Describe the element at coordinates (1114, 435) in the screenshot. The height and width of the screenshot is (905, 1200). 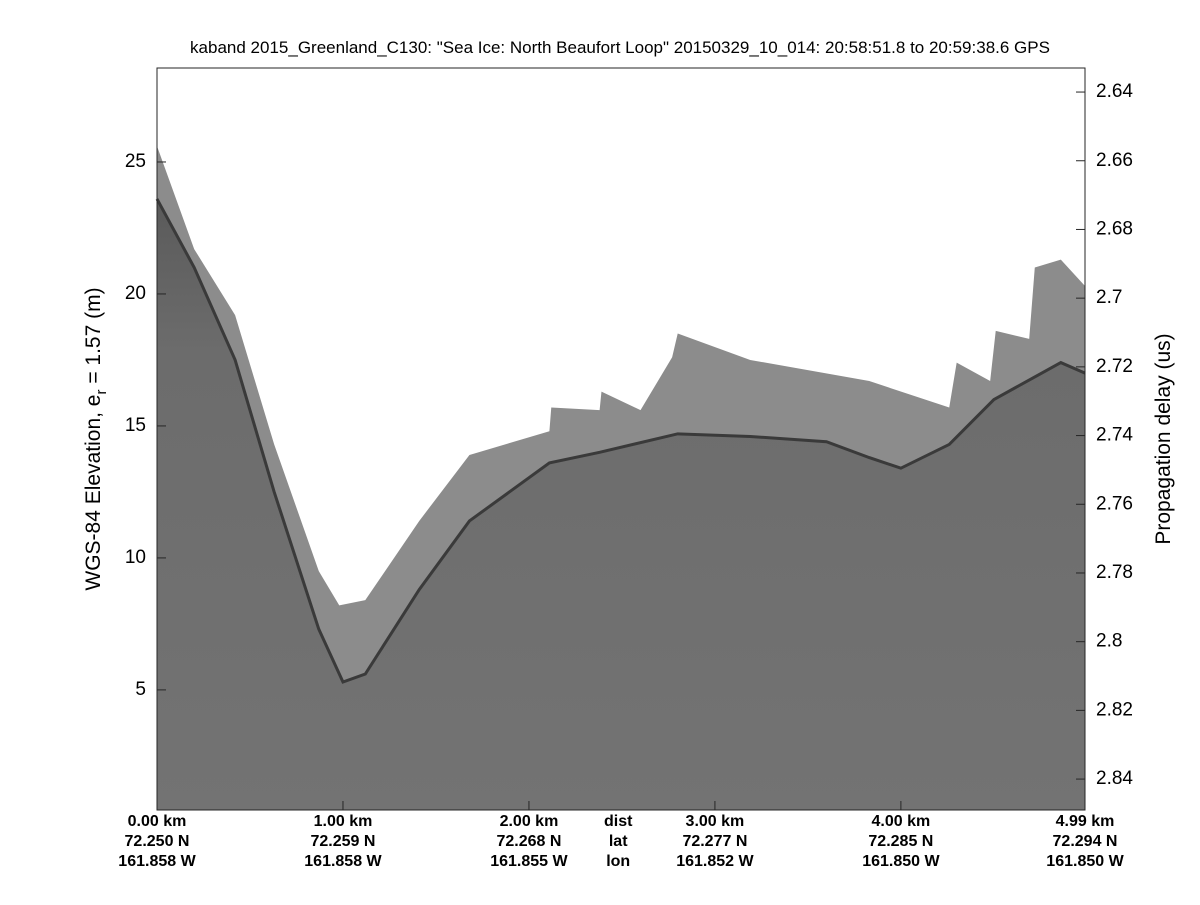
I see `y2-tick-label: 2.74` at that location.